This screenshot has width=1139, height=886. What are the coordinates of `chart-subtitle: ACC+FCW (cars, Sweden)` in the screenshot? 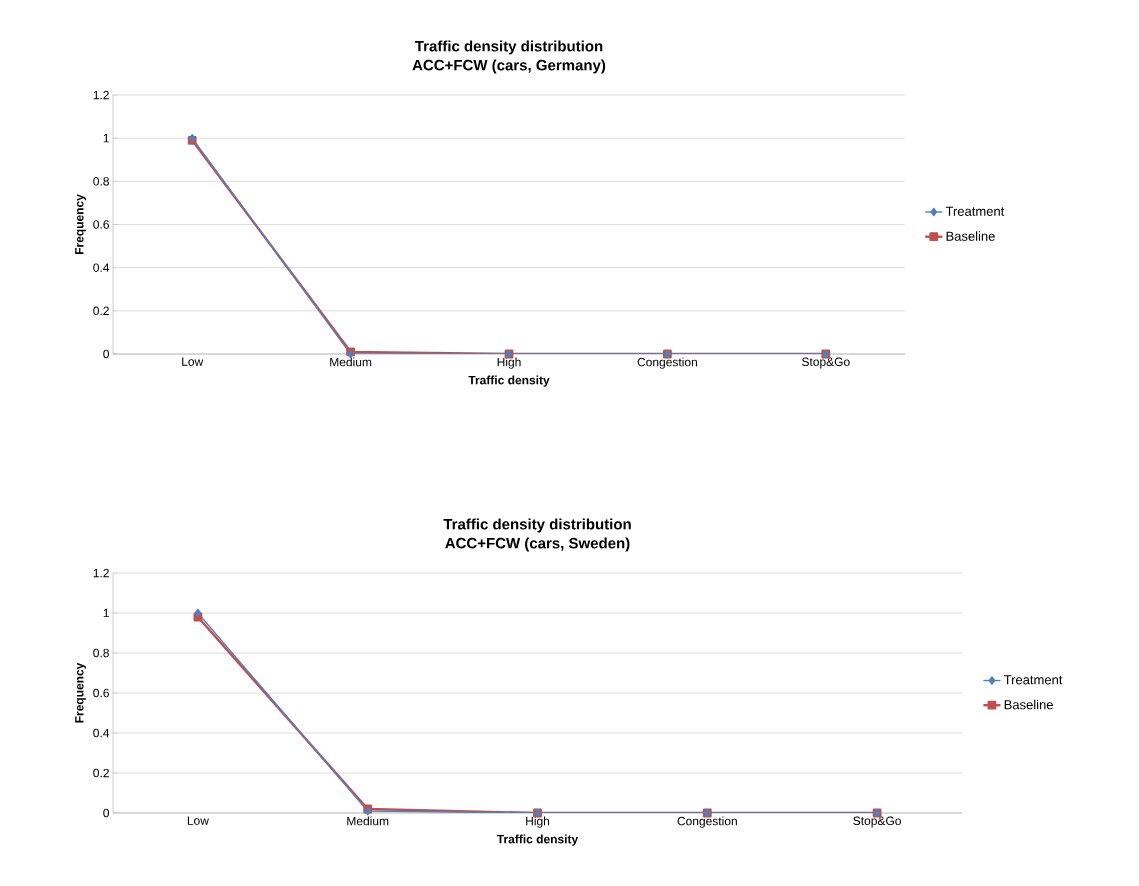 It's located at (537, 544).